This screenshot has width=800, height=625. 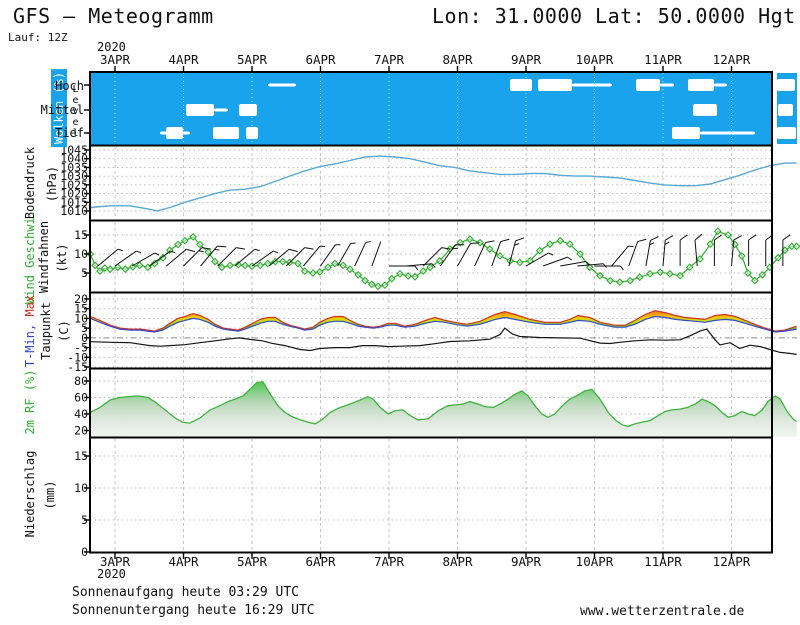 What do you see at coordinates (616, 16) in the screenshot?
I see `coords-label: Lon: 31.0000 Lat: 50.0000 Hgt: 1` at bounding box center [616, 16].